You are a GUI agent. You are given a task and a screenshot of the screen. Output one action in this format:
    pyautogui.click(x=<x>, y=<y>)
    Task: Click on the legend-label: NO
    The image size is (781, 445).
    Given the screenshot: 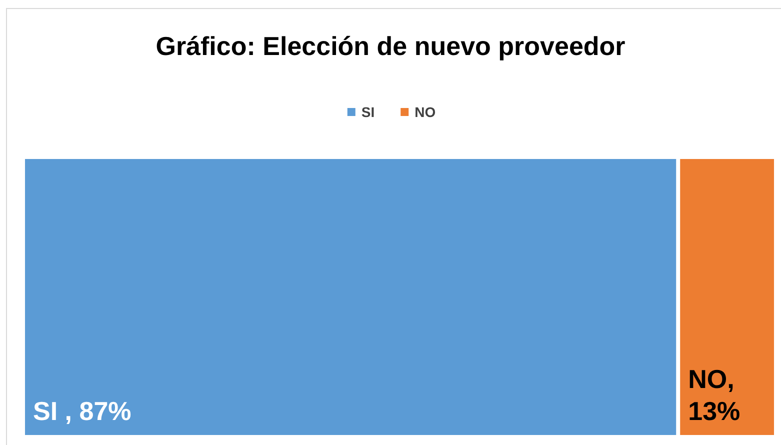 What is the action you would take?
    pyautogui.click(x=425, y=112)
    